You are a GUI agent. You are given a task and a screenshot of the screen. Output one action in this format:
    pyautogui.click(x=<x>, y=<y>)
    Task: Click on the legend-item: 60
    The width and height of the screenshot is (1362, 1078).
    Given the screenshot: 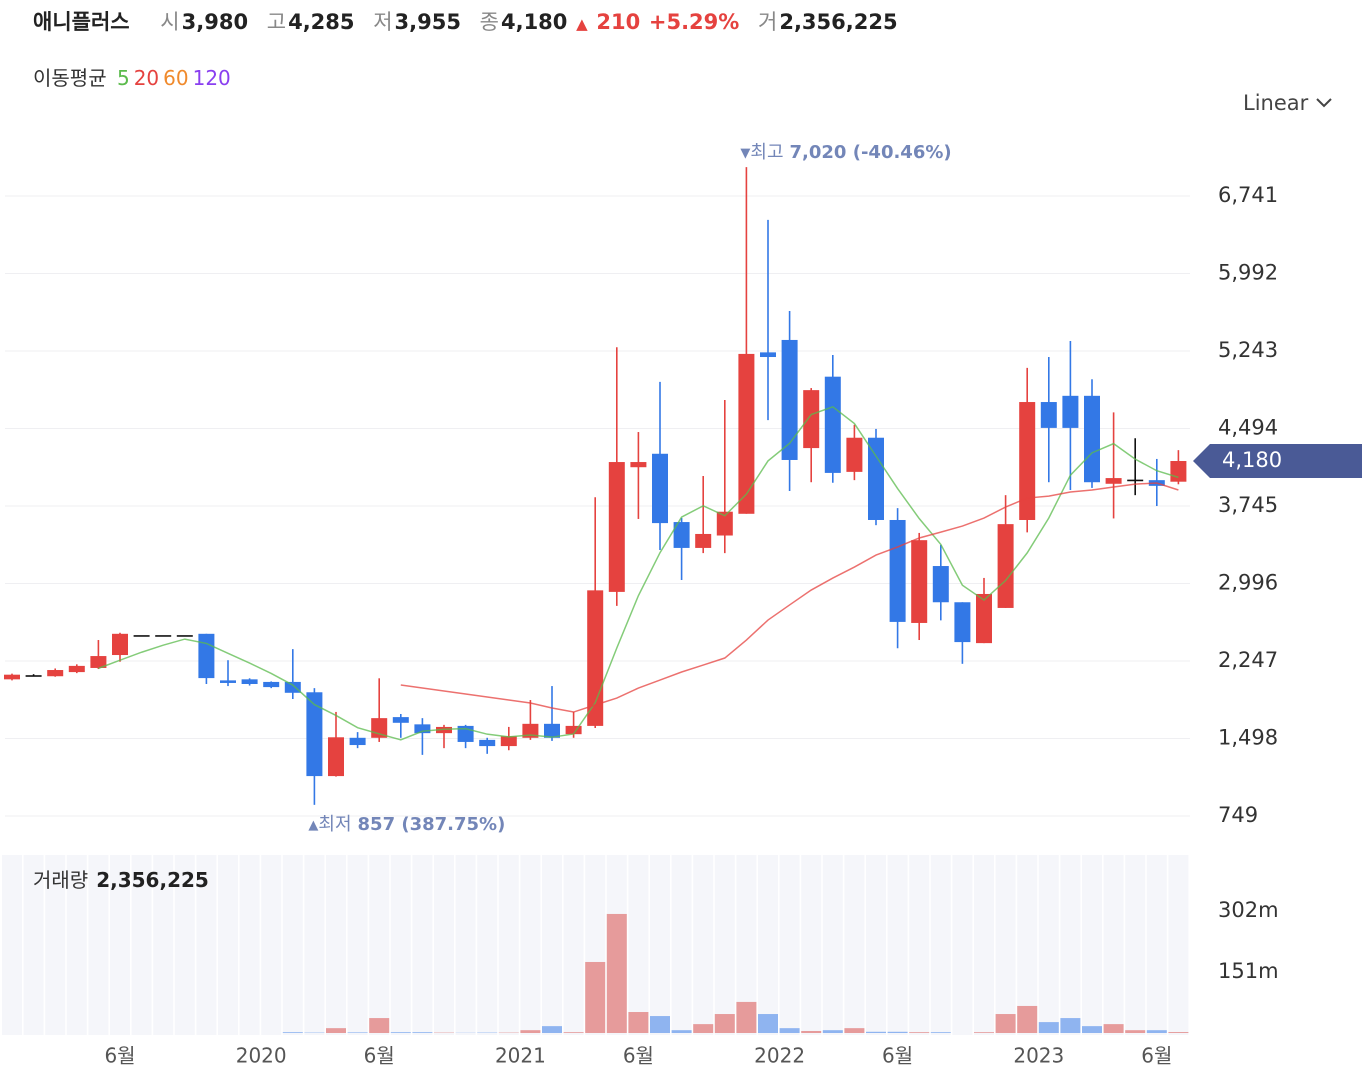 What is the action you would take?
    pyautogui.click(x=176, y=78)
    